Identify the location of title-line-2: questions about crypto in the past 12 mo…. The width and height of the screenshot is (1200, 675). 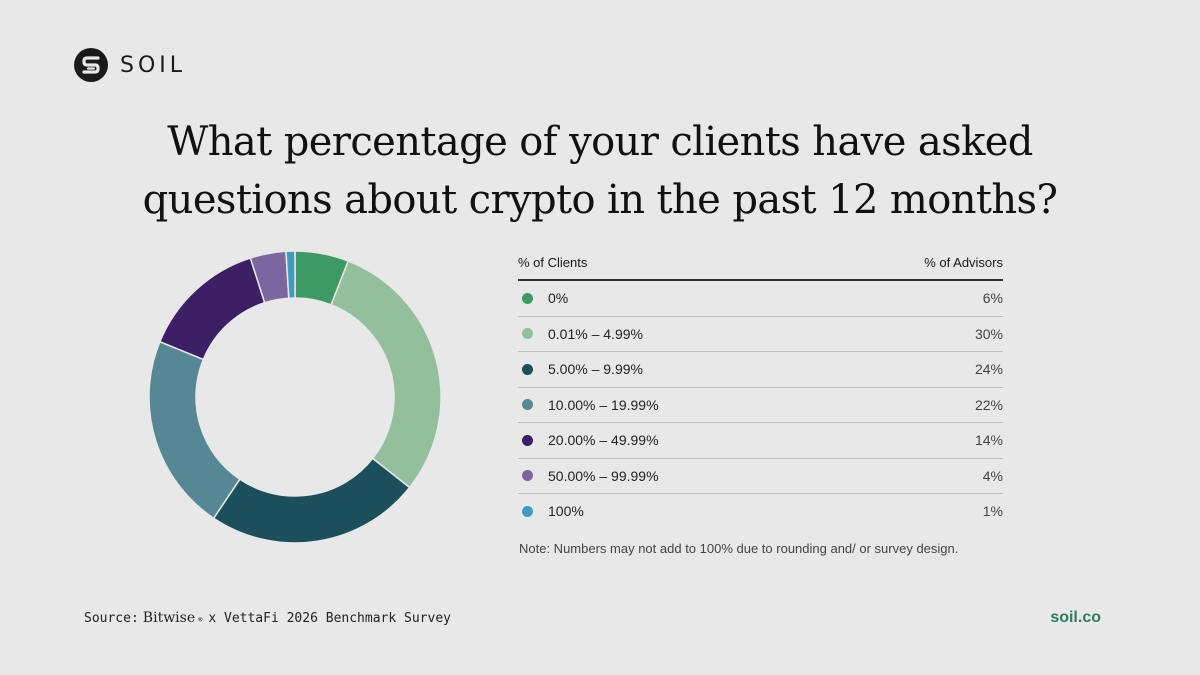
(600, 200).